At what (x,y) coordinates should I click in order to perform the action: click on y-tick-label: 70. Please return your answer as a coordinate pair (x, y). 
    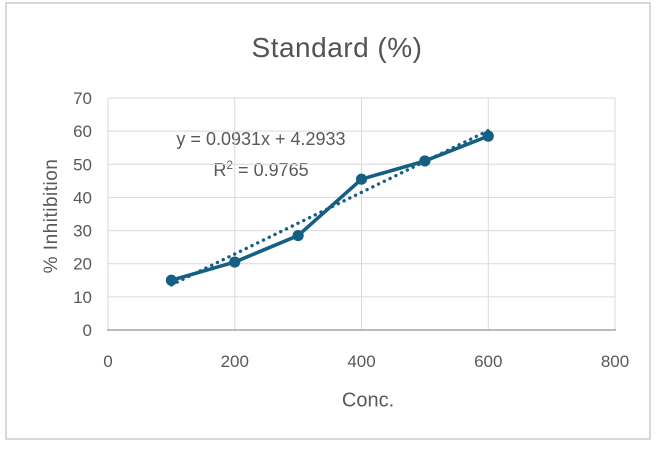
    Looking at the image, I should click on (82, 98).